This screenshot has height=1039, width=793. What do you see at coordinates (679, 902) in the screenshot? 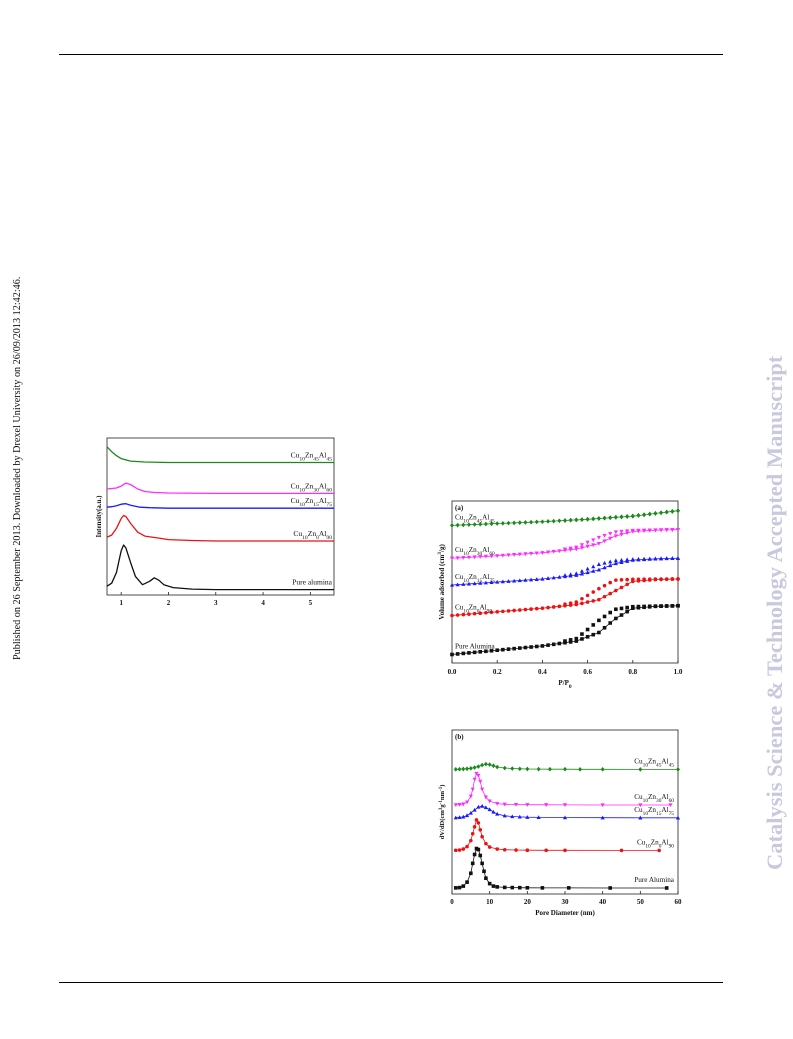
I see `pore-x-tick-label: 60` at bounding box center [679, 902].